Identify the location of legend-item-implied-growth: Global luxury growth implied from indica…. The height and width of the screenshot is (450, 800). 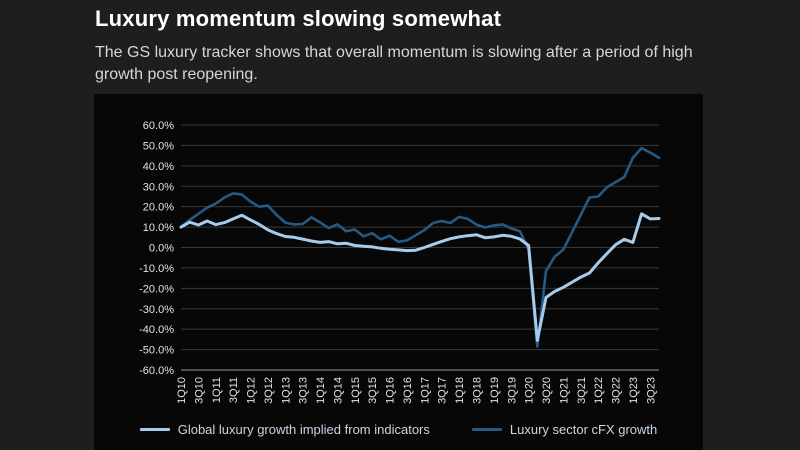
(284, 429).